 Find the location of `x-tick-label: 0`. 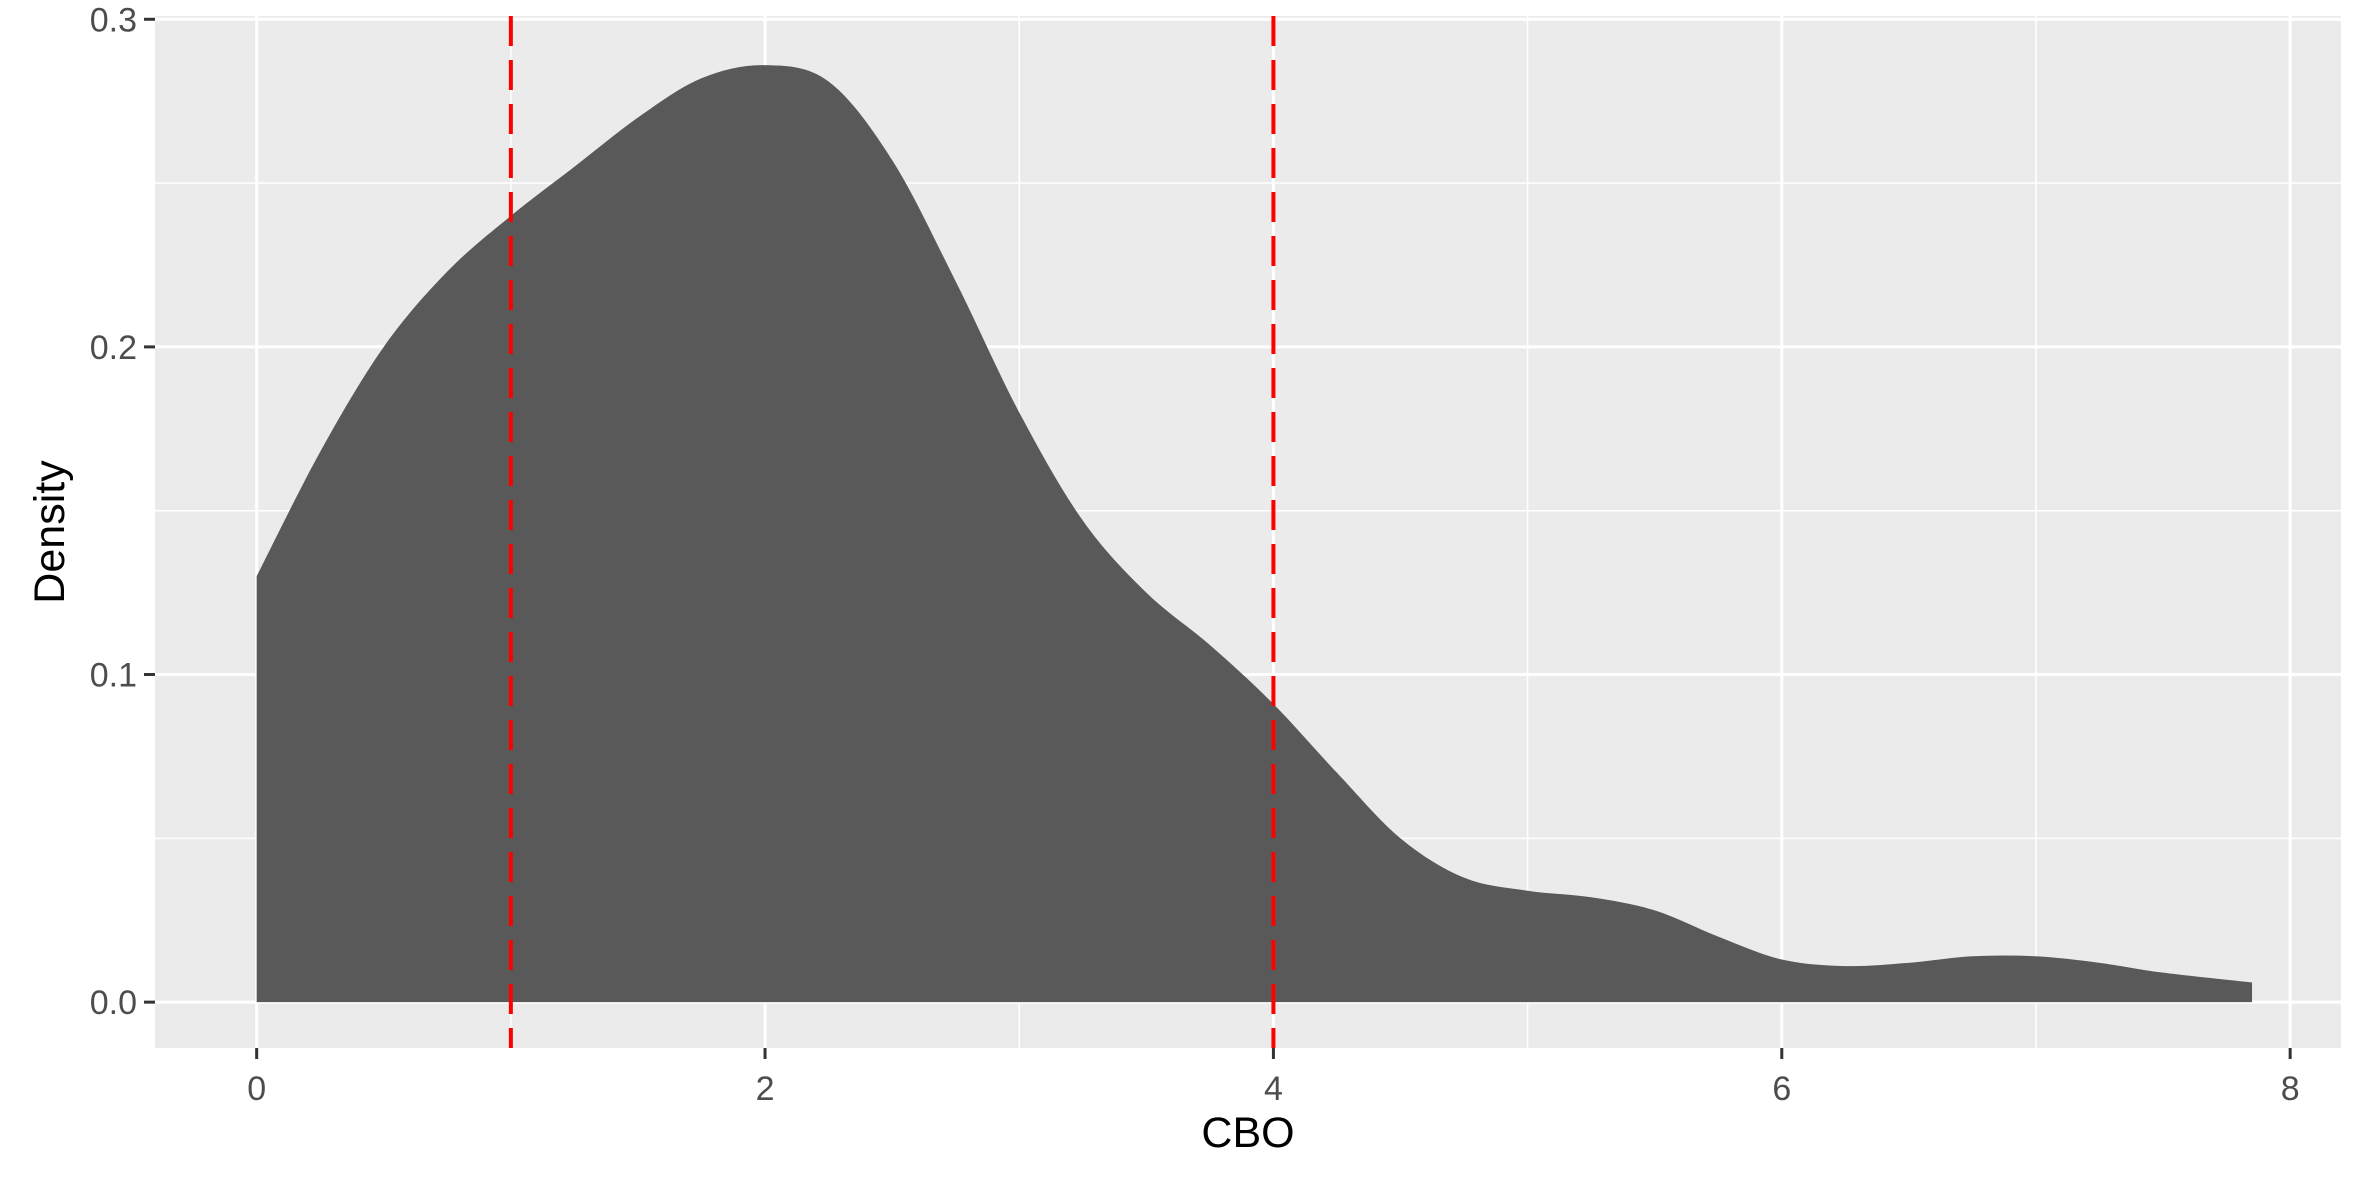

x-tick-label: 0 is located at coordinates (256, 1089).